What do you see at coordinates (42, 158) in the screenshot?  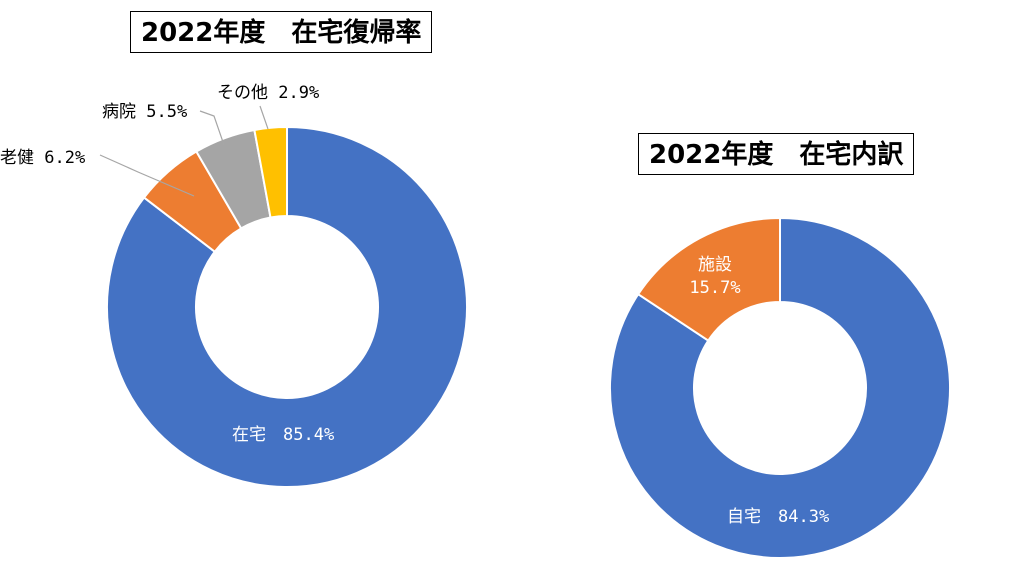 I see `data-label-老健: 老健 6.2%` at bounding box center [42, 158].